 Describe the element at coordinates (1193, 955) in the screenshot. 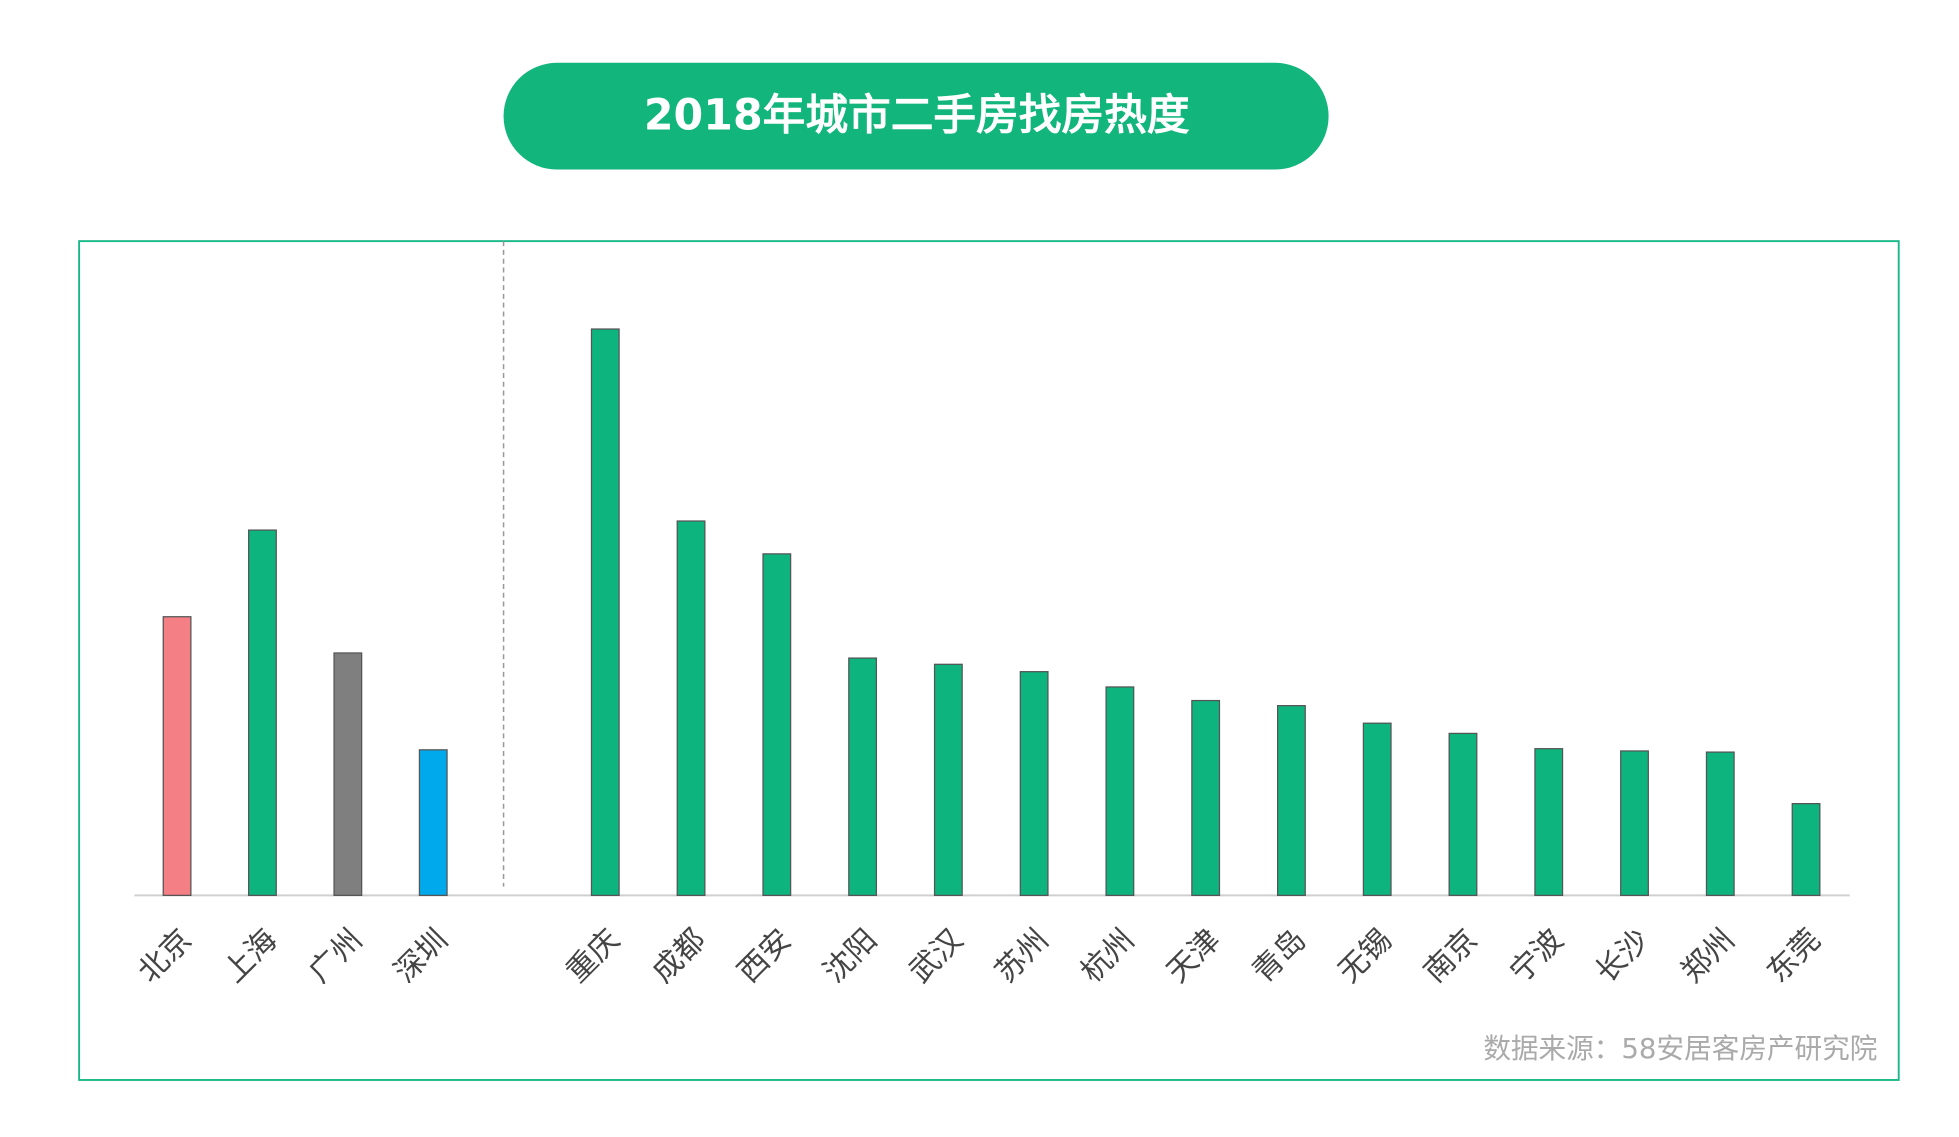

I see `x-tick-label: 天津` at that location.